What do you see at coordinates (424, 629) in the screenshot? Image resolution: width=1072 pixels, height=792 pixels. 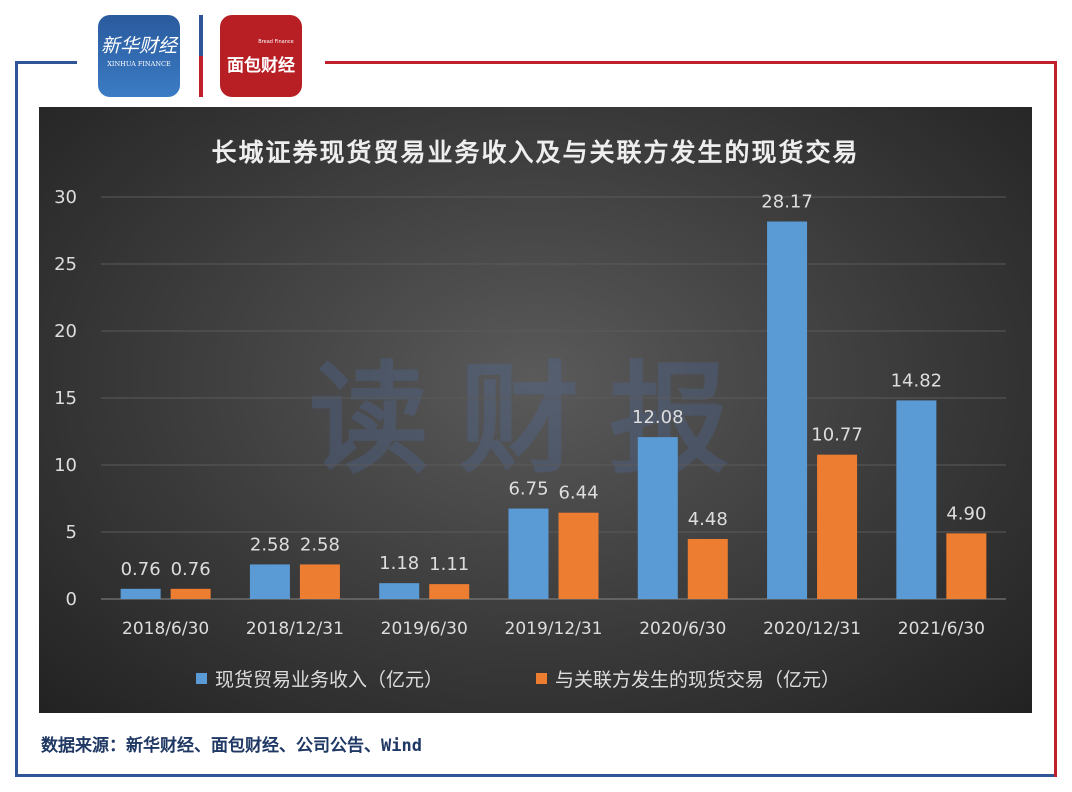 I see `x-tick-label: 2019/6/30` at bounding box center [424, 629].